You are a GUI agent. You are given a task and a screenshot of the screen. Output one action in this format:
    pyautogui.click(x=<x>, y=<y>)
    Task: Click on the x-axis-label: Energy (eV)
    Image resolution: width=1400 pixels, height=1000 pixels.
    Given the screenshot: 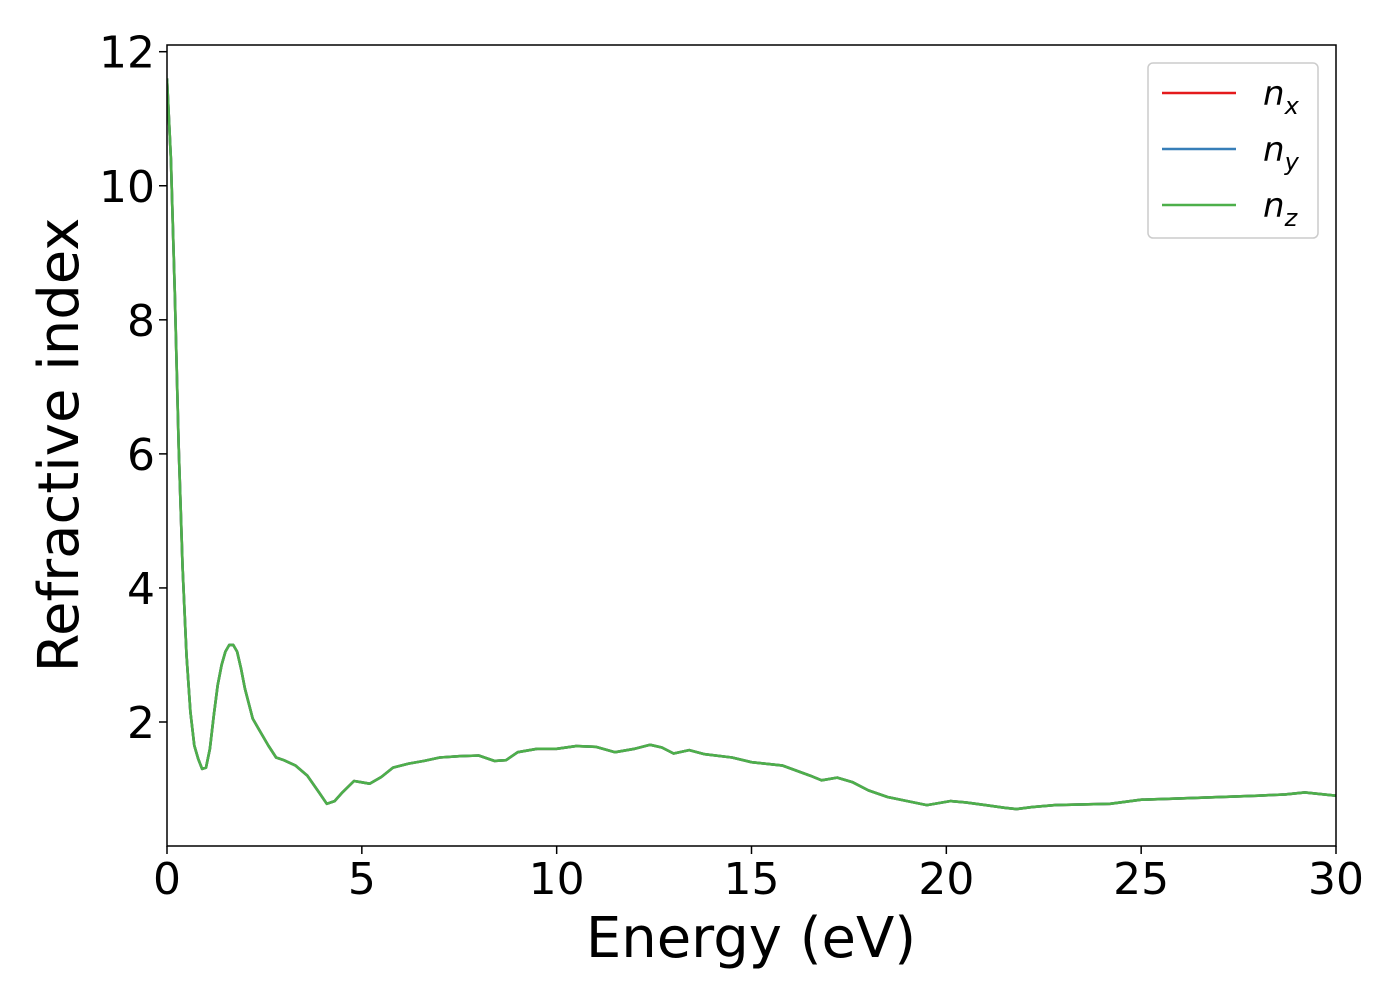 What is the action you would take?
    pyautogui.click(x=751, y=938)
    